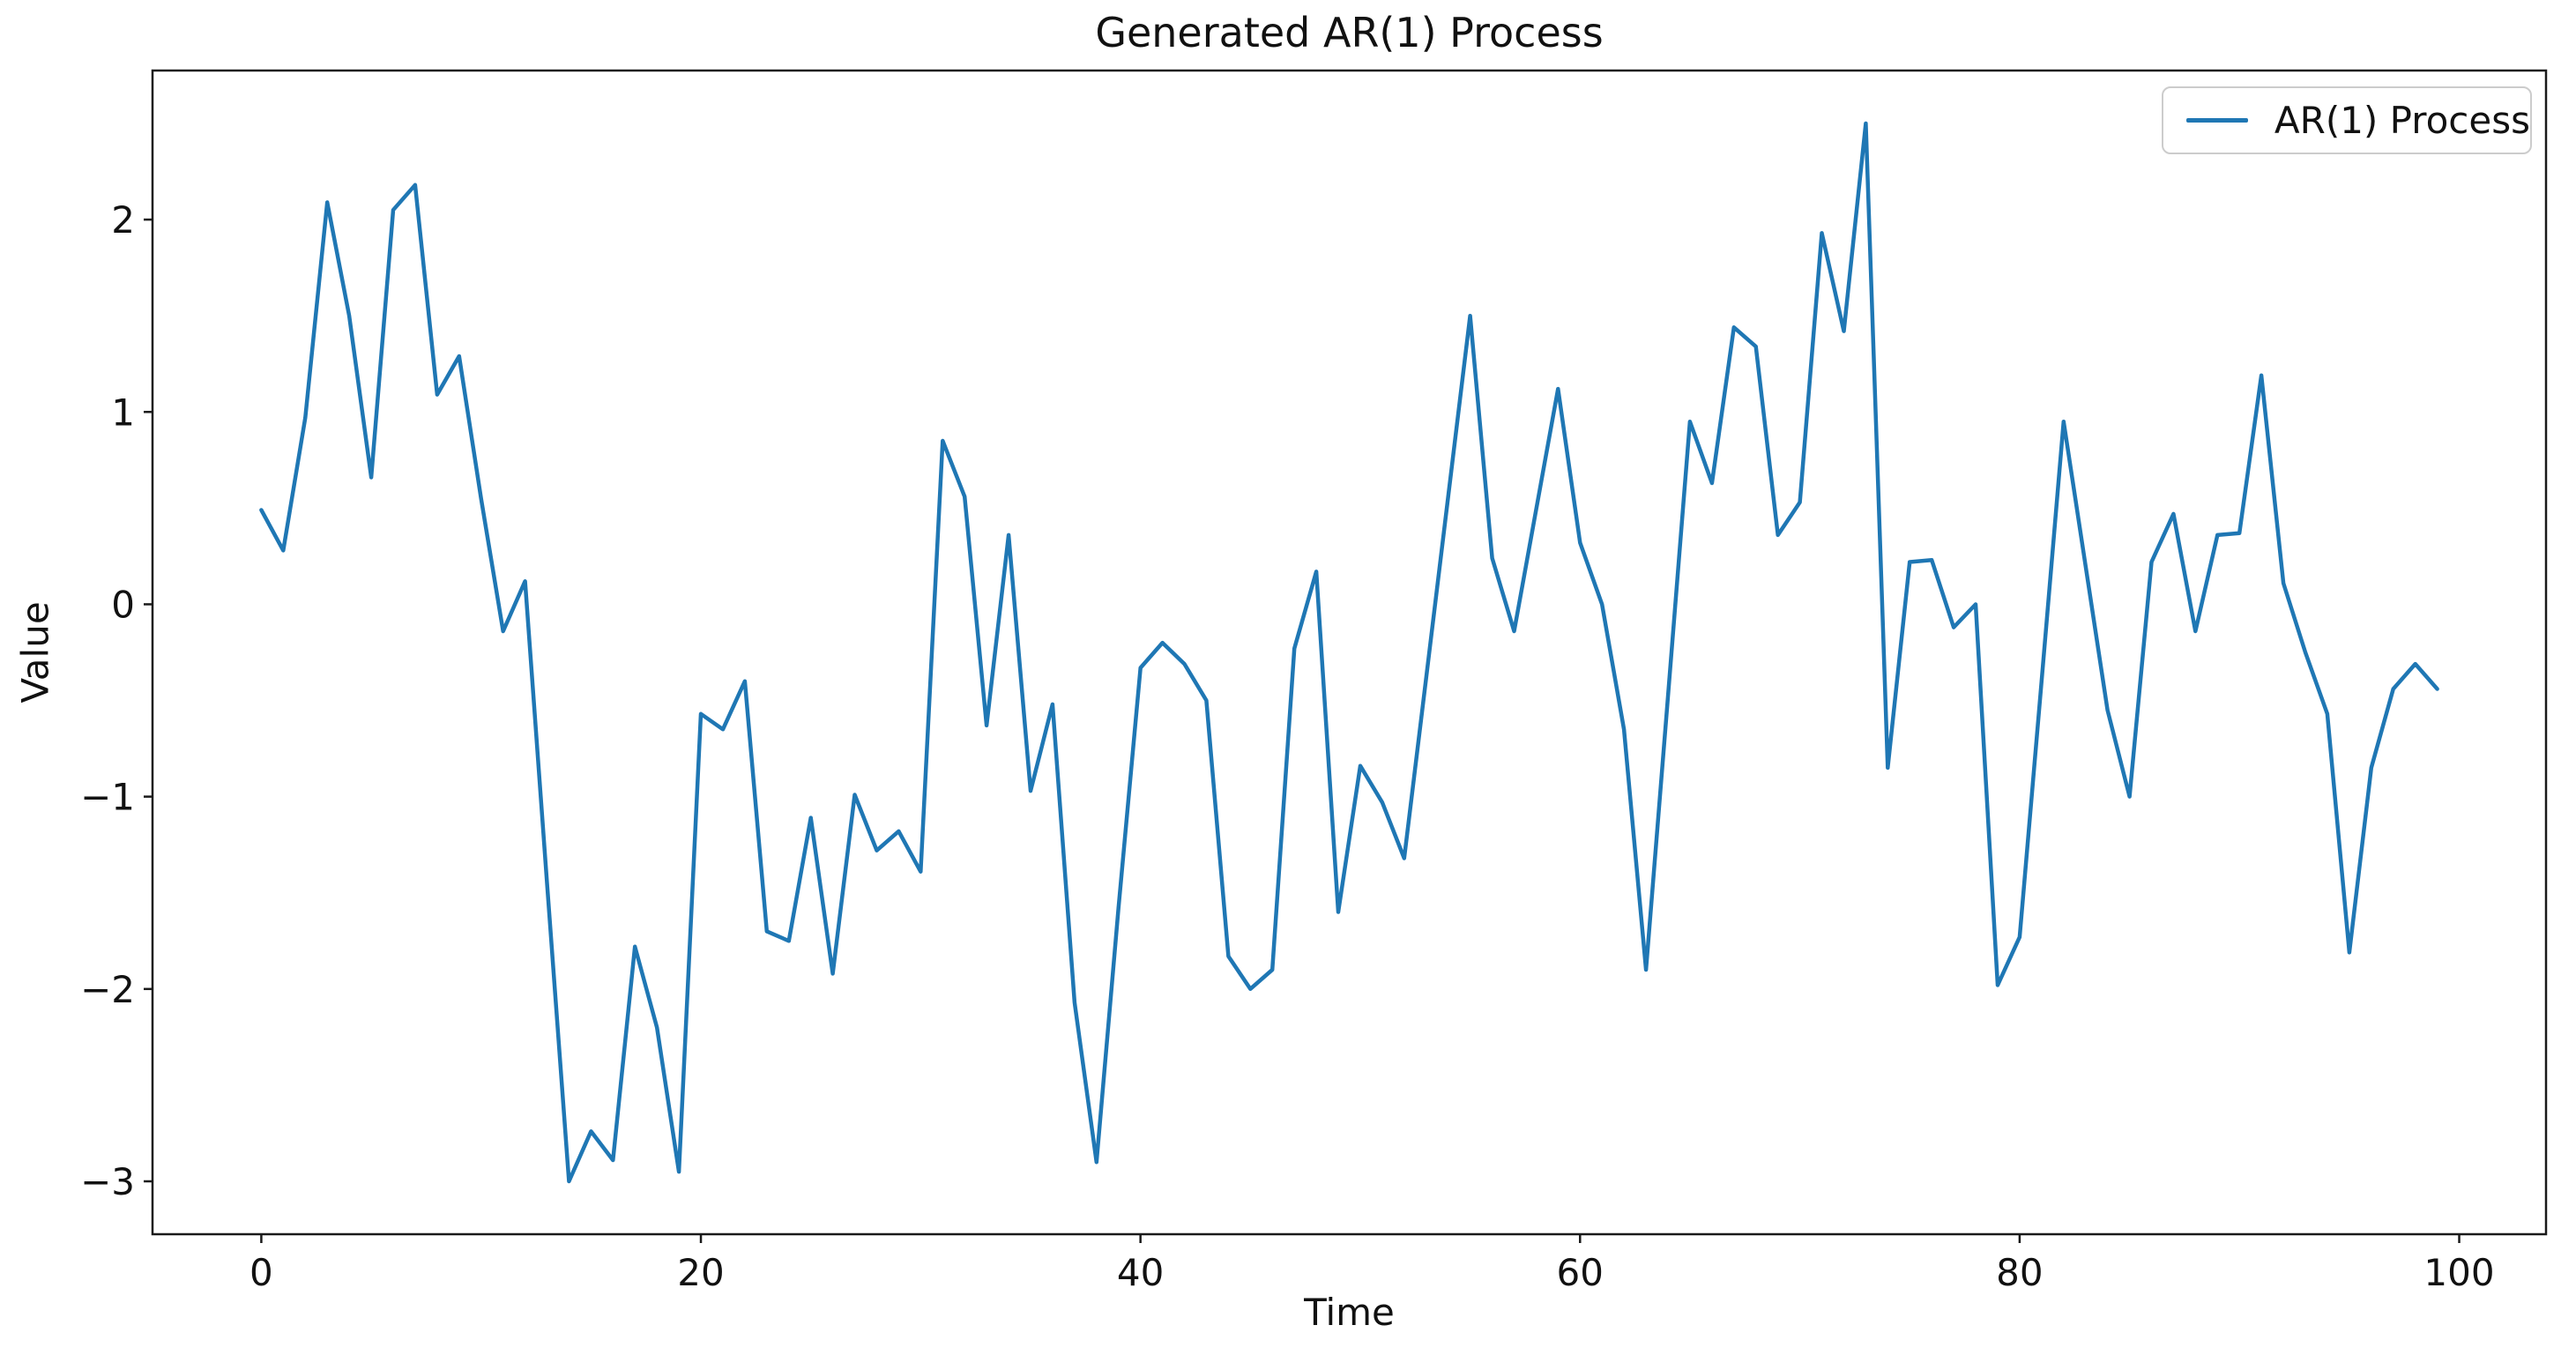 The width and height of the screenshot is (2576, 1355). What do you see at coordinates (2020, 1272) in the screenshot?
I see `x-tick-label: 80` at bounding box center [2020, 1272].